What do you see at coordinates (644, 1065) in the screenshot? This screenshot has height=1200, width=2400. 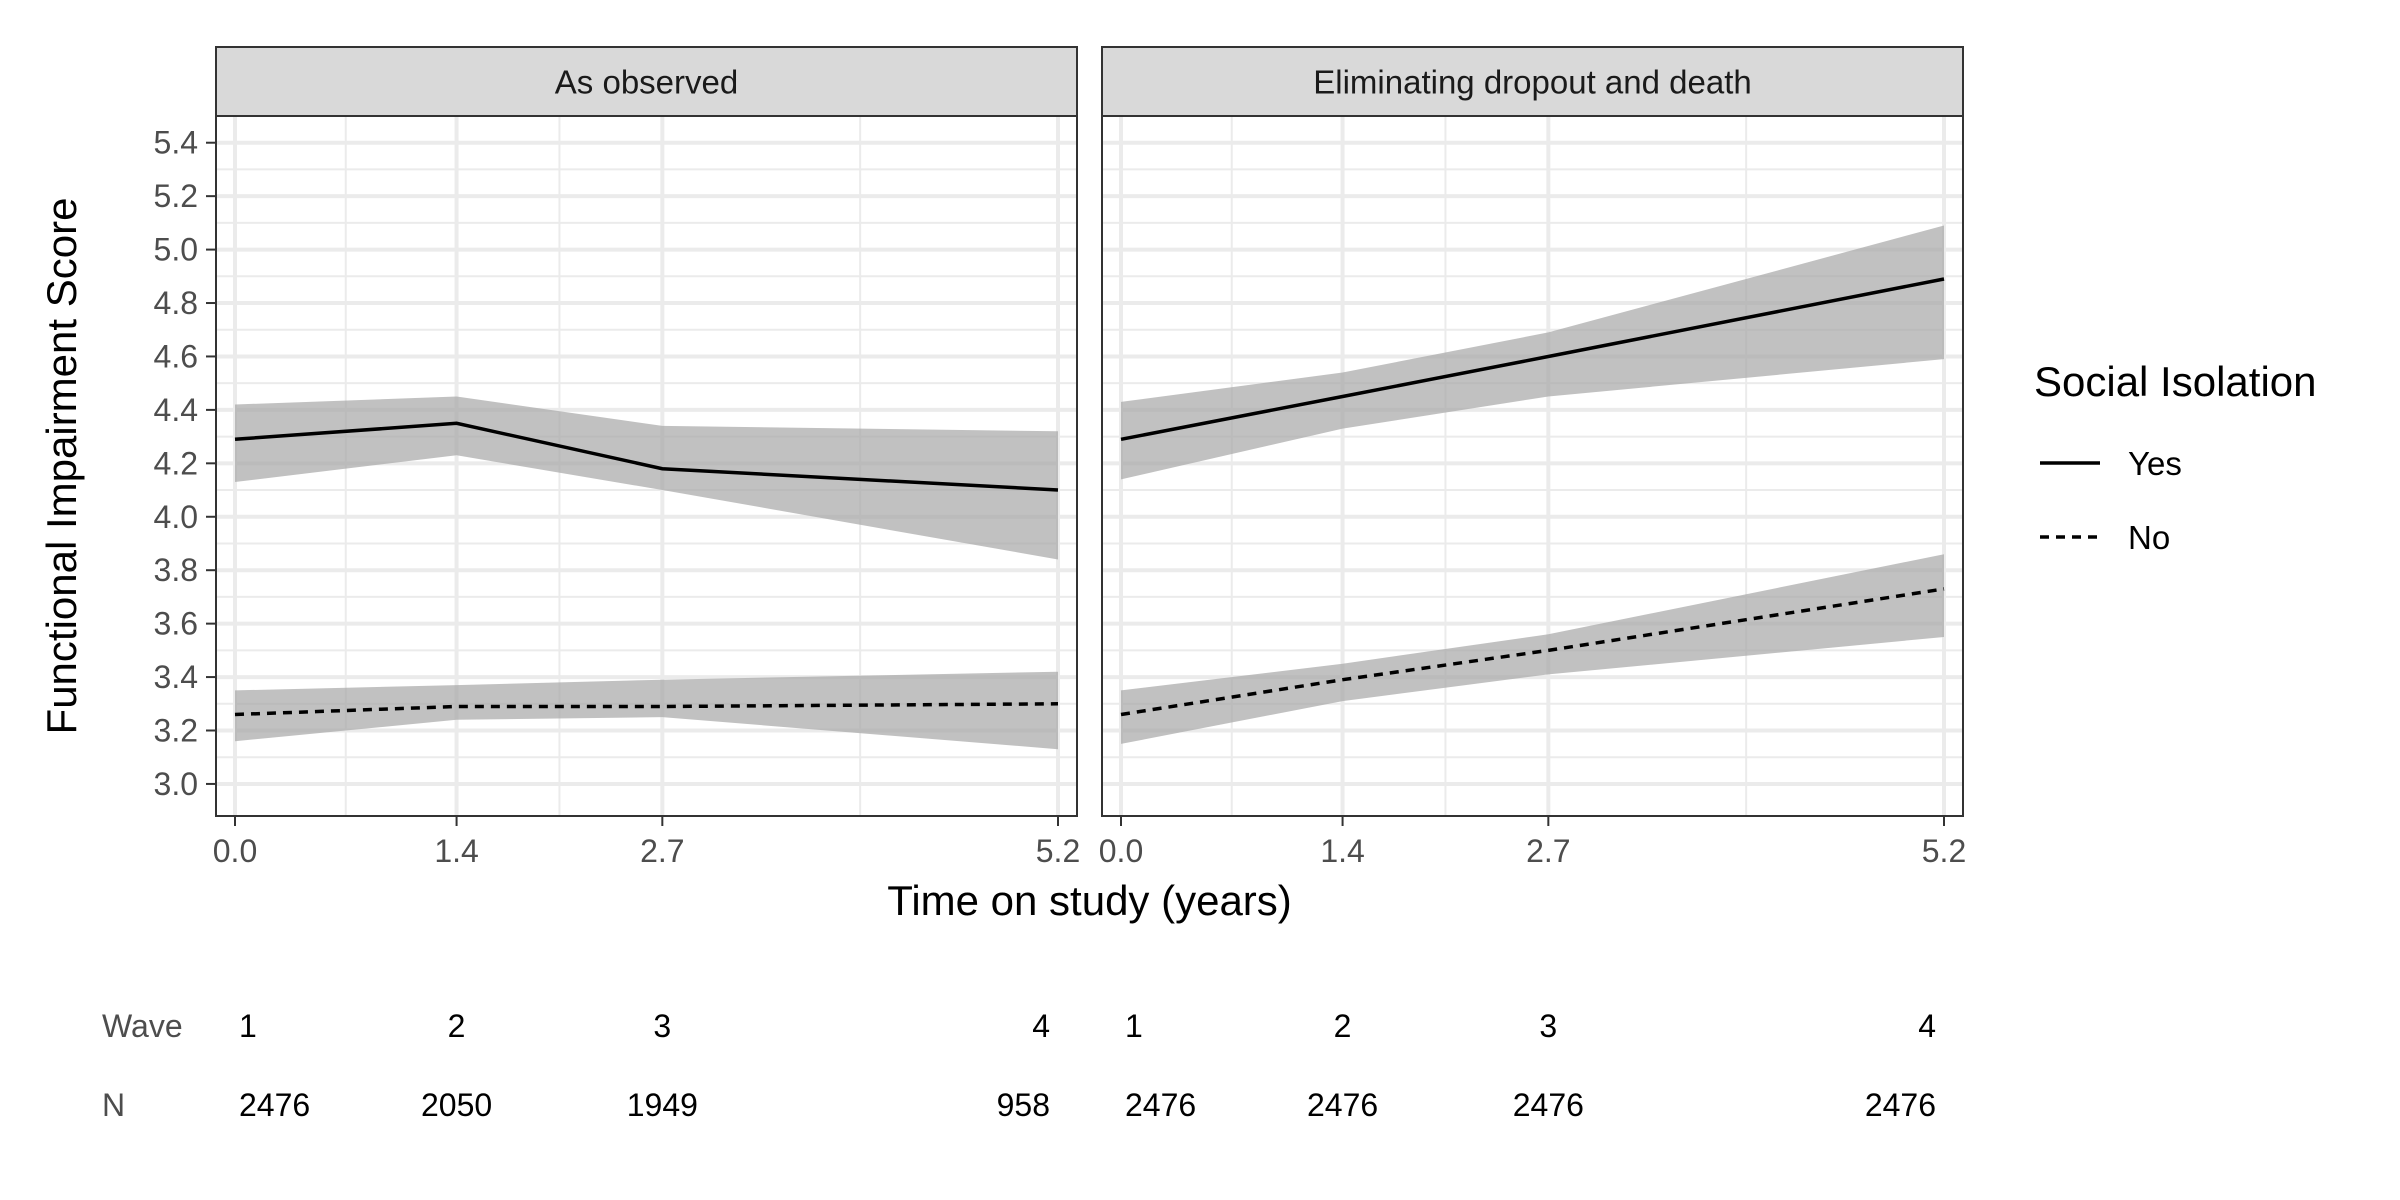 I see `risk-table: 1 2476 2 2050 3 1949 4 958` at bounding box center [644, 1065].